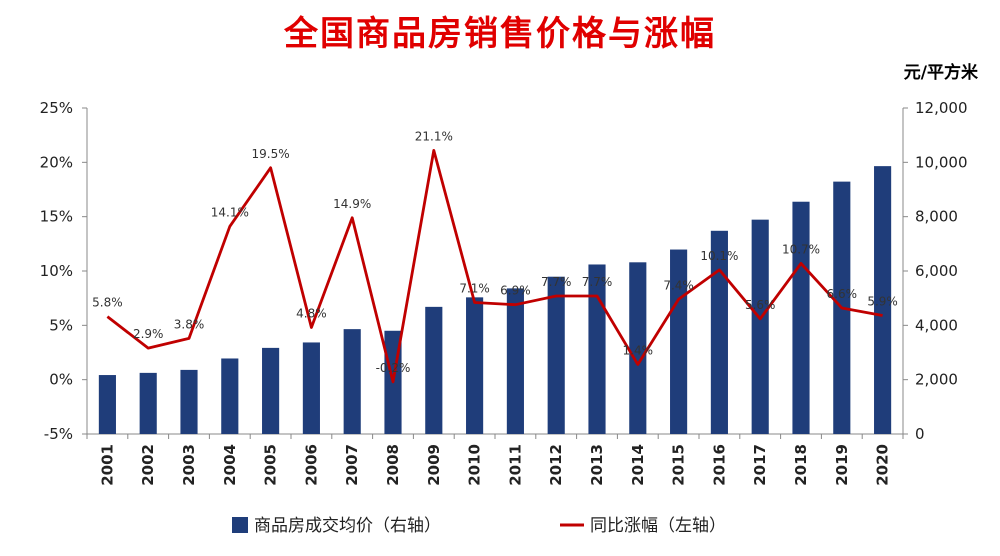 Image resolution: width=1000 pixels, height=556 pixels. I want to click on growth-rate-data-label: 14.9%, so click(352, 204).